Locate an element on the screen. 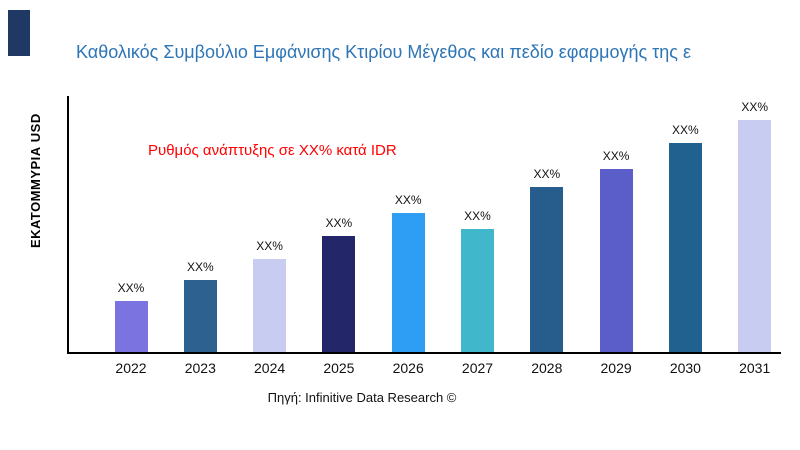 The height and width of the screenshot is (450, 800). x-tick-2031: 2031 is located at coordinates (755, 368).